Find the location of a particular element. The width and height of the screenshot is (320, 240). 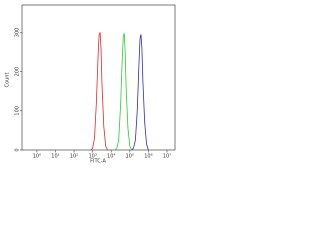

x-tick-label: 10⁰ is located at coordinates (37, 157).